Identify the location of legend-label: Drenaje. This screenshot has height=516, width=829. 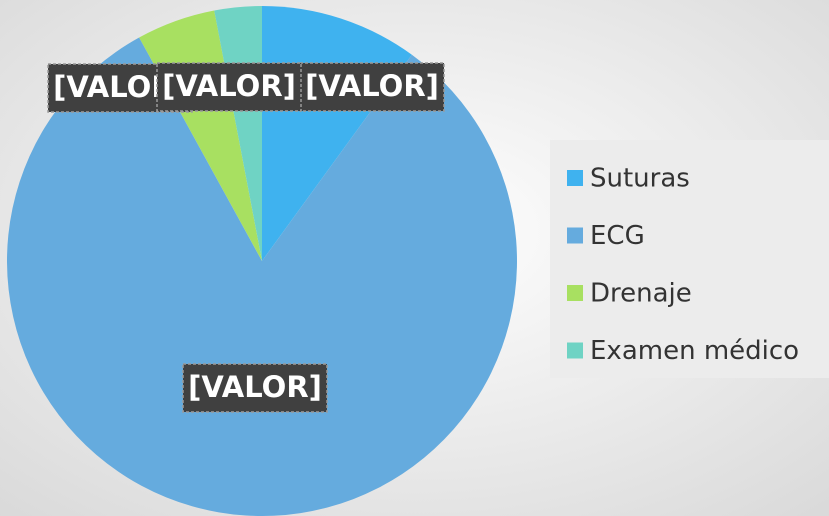
(641, 294).